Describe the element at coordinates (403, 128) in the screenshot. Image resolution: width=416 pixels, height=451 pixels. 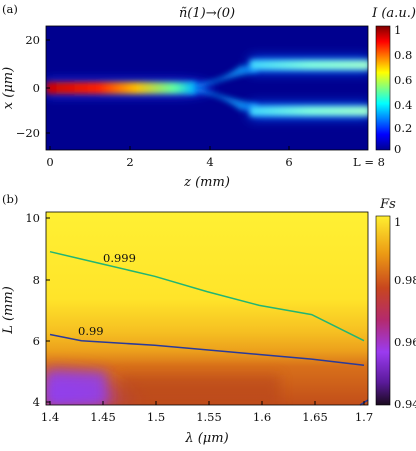
I see `a-cbar-tick-02: 0.2` at that location.